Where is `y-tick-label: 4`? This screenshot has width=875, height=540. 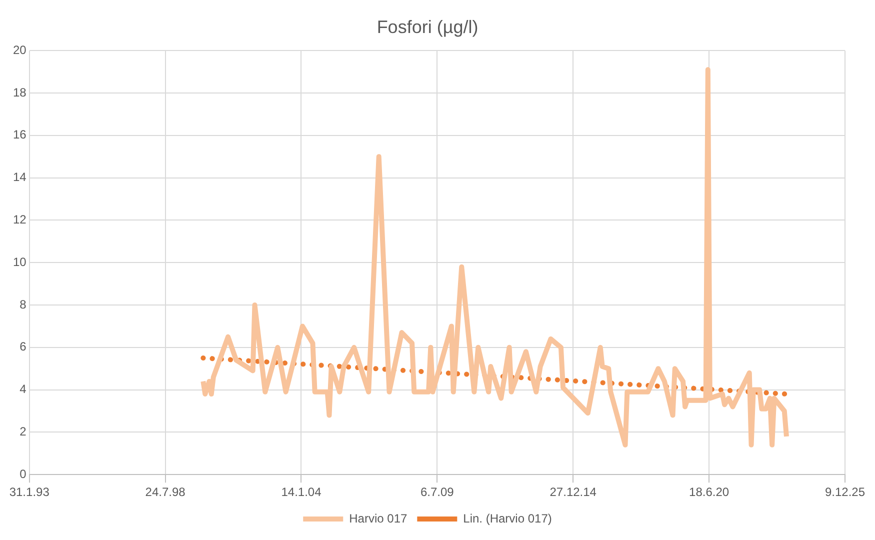
y-tick-label: 4 is located at coordinates (23, 389).